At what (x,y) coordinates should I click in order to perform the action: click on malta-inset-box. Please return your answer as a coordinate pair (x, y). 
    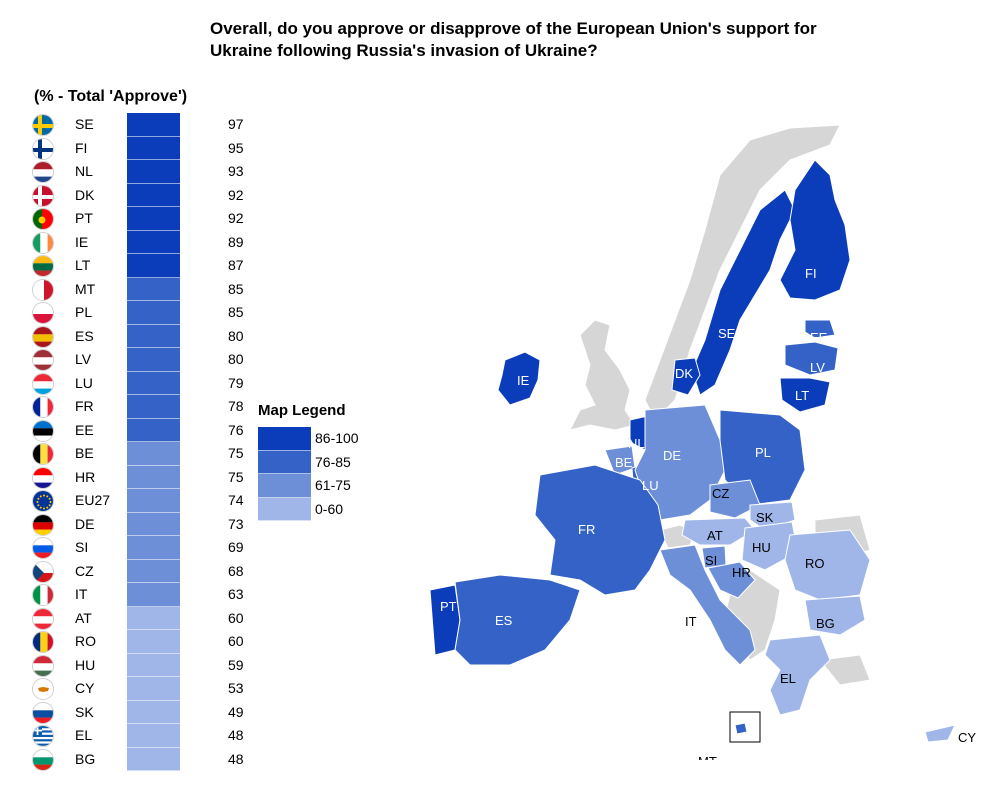
    Looking at the image, I should click on (745, 727).